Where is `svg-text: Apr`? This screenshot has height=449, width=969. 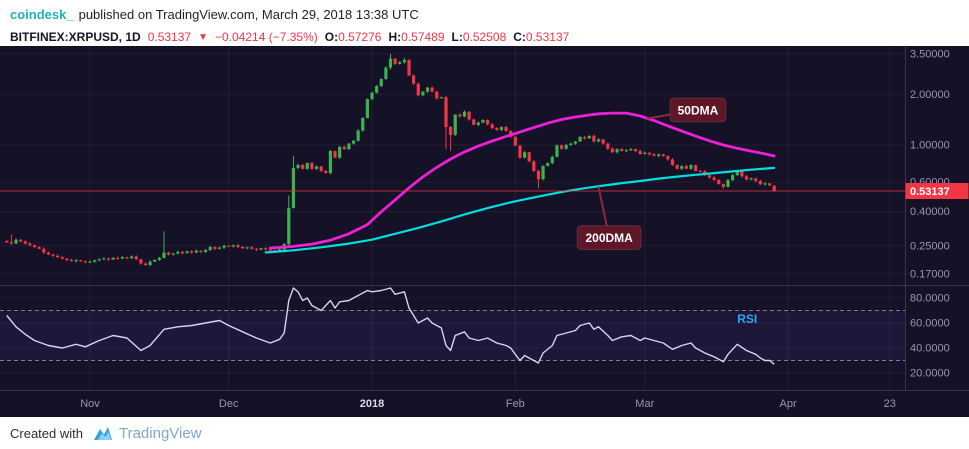 svg-text: Apr is located at coordinates (788, 404).